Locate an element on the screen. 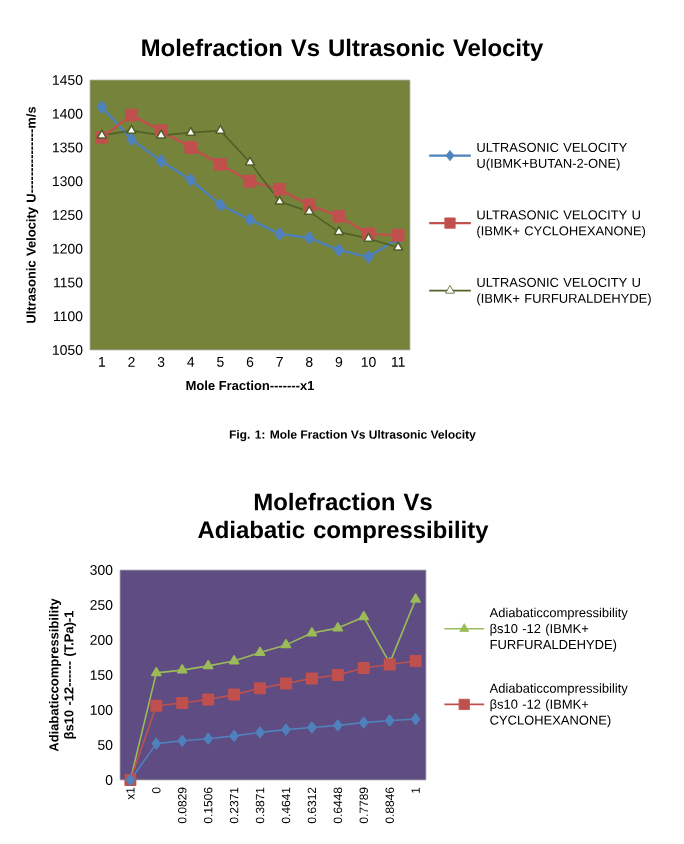  chart-title: Molefraction Vs Ultrasonic Velocity is located at coordinates (343, 50).